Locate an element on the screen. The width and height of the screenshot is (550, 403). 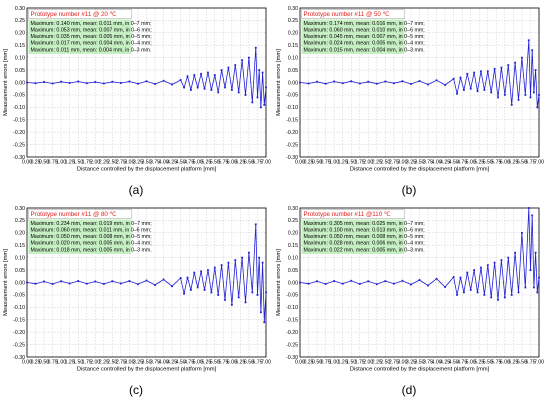
chart-title: Prototype number #11 @ 20 ℃ is located at coordinates (74, 14).